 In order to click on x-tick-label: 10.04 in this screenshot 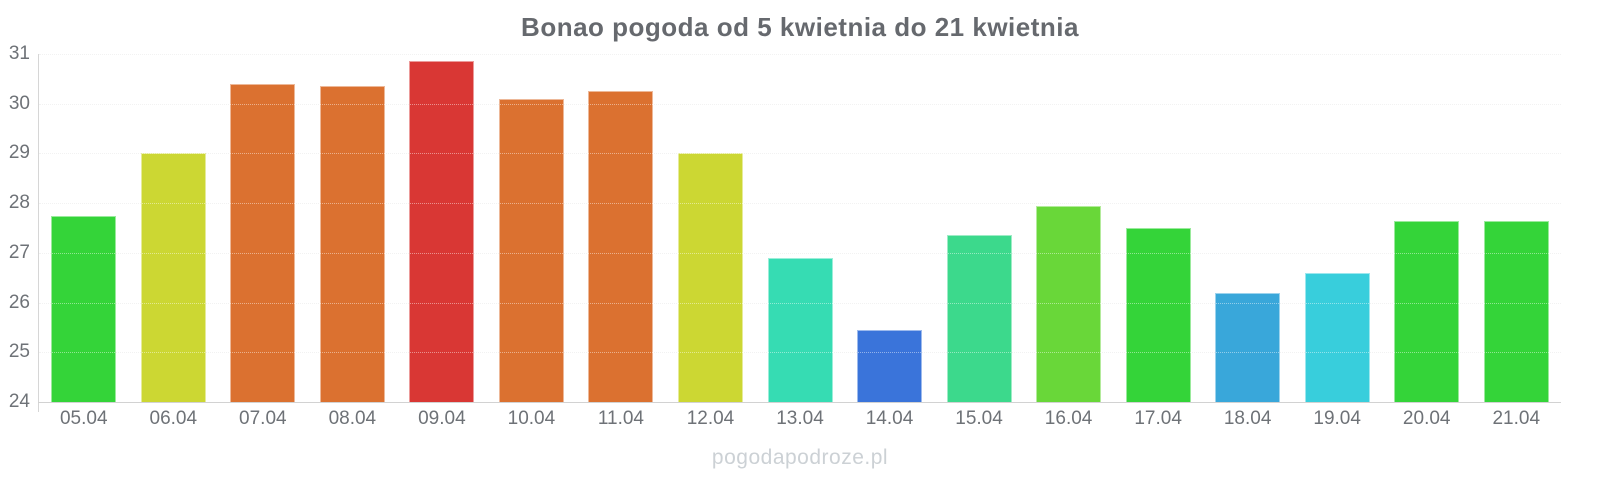, I will do `click(531, 418)`.